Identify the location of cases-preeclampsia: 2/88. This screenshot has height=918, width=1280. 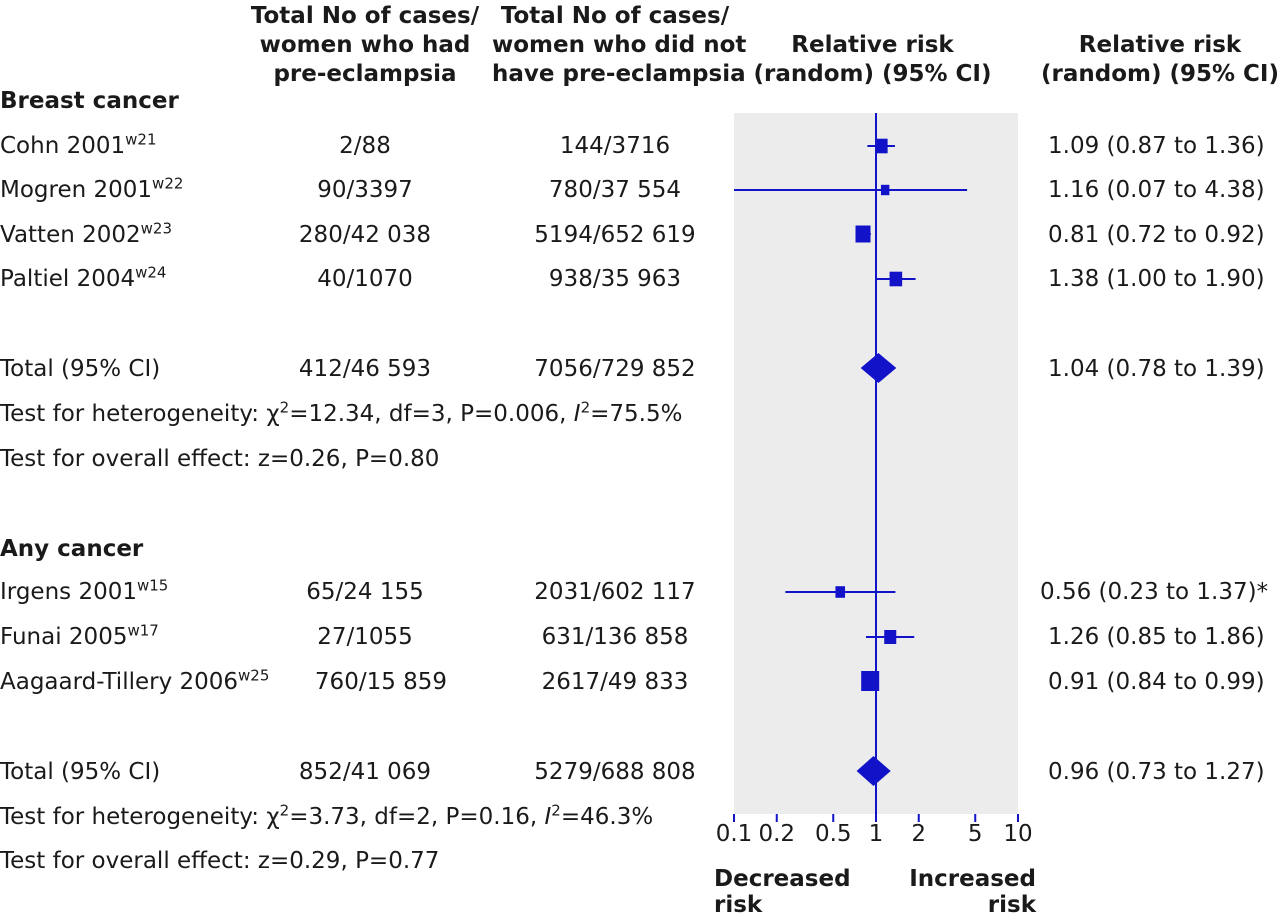
(365, 146).